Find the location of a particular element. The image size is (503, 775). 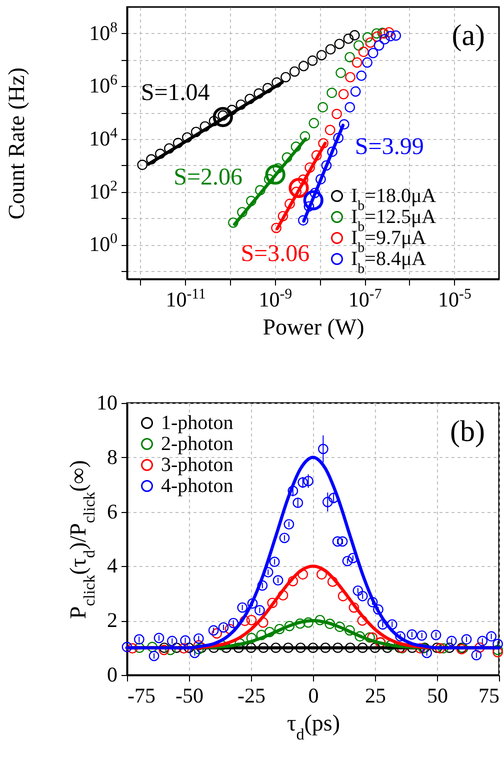

x-tick-label: 25 is located at coordinates (375, 696).